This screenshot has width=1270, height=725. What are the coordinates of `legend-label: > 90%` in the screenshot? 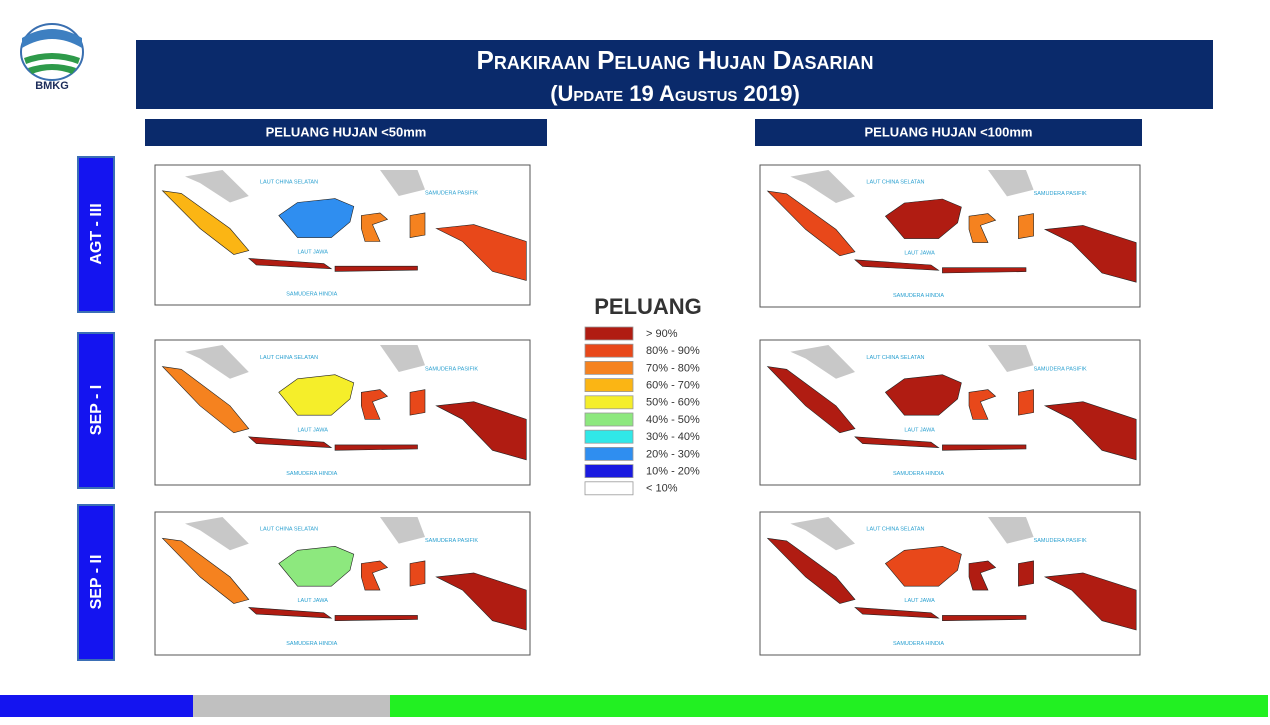 It's located at (662, 334).